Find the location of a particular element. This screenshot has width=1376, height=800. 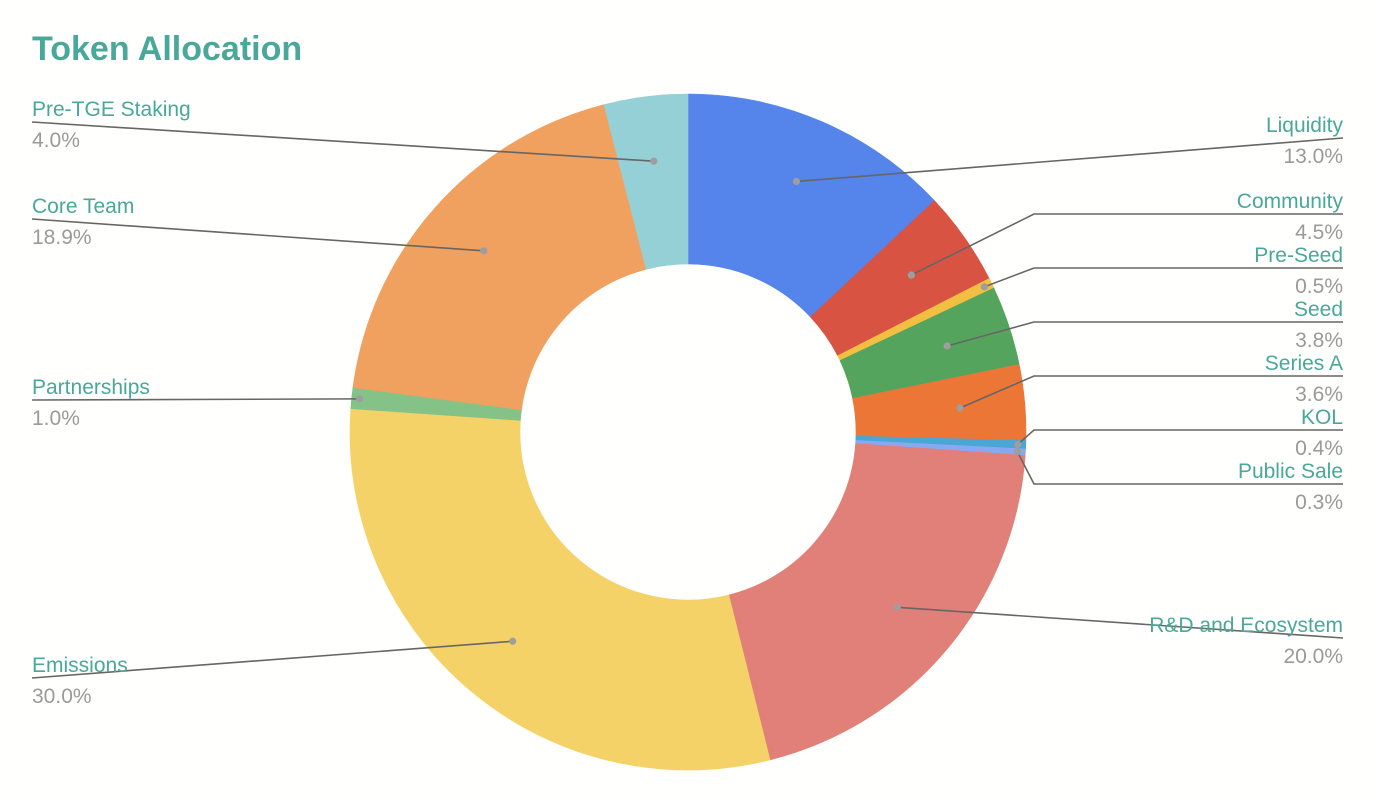

label-name-core-team: Core Team is located at coordinates (83, 206).